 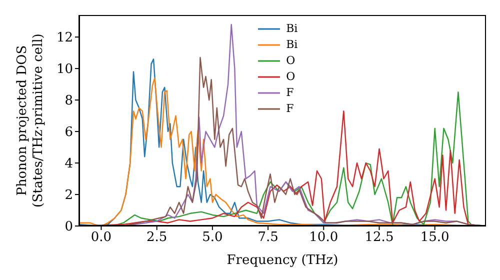 What do you see at coordinates (68, 101) in the screenshot?
I see `y-tick-label: 8` at bounding box center [68, 101].